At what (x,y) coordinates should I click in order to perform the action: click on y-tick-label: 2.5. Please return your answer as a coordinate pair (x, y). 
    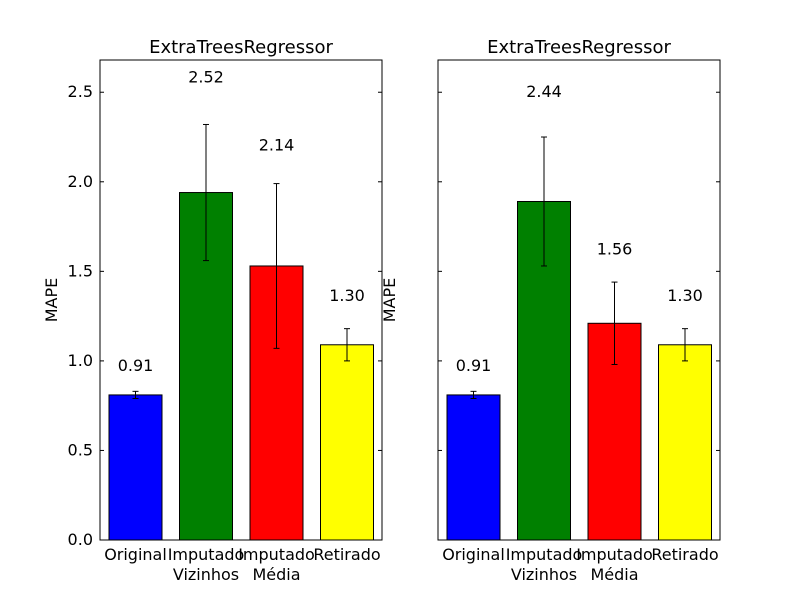
    Looking at the image, I should click on (80, 91).